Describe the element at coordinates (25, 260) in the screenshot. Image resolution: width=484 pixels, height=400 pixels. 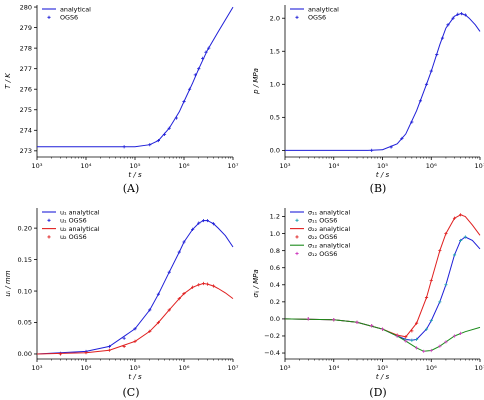
I see `y-tick-label: 0.15` at that location.